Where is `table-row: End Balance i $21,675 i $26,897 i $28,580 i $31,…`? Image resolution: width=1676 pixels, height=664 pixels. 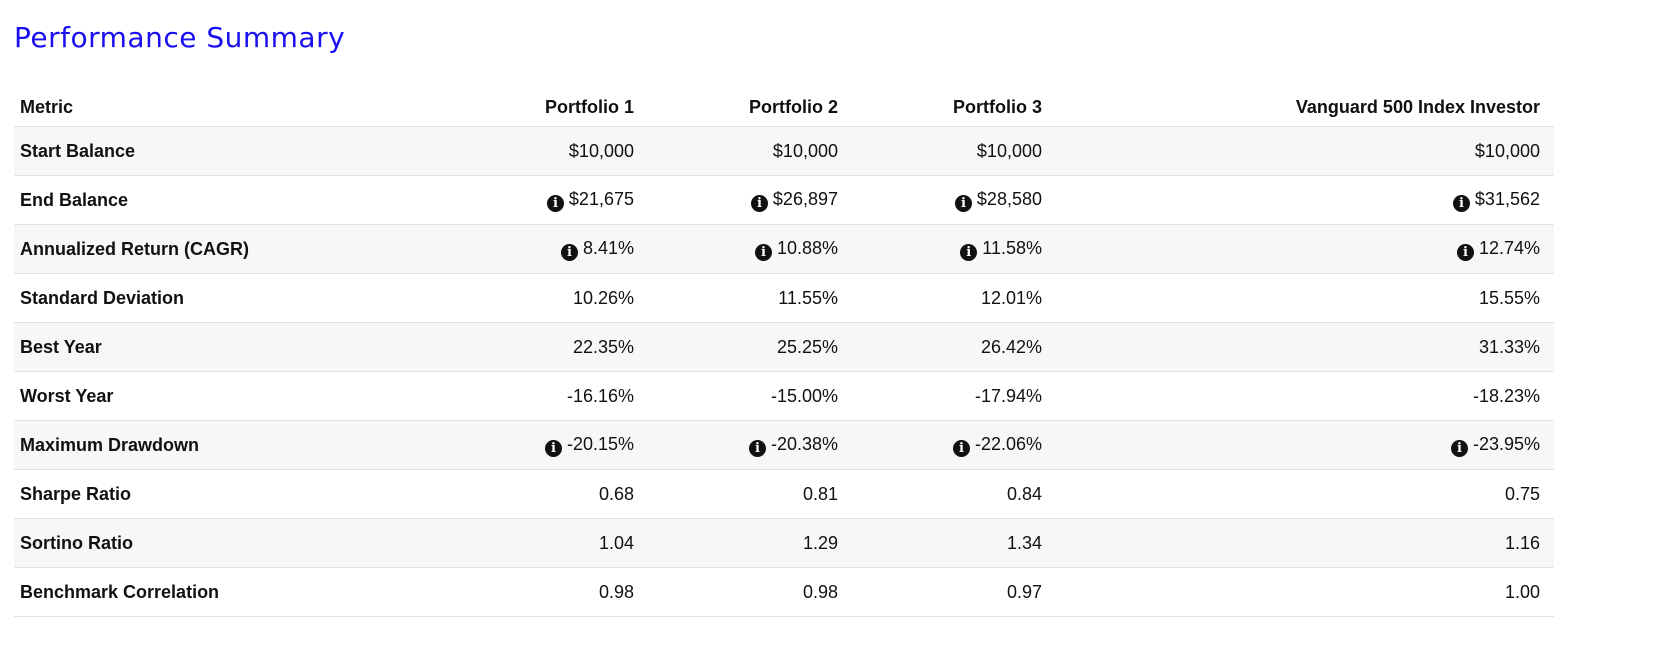
table-row: End Balance i $21,675 i $26,897 i $28,580 i $31,… is located at coordinates (784, 200).